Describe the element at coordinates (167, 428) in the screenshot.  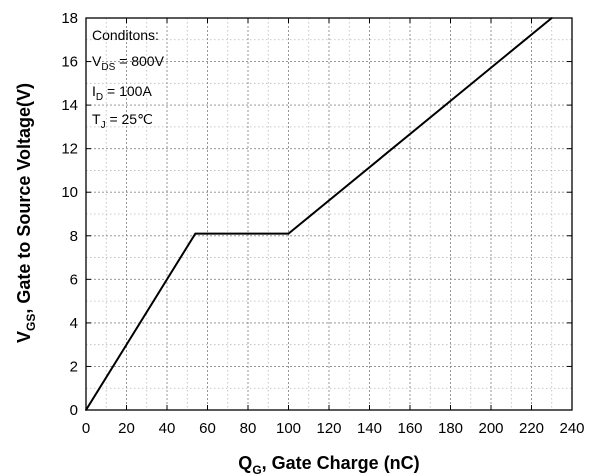
I see `x-tick-label: 40` at that location.